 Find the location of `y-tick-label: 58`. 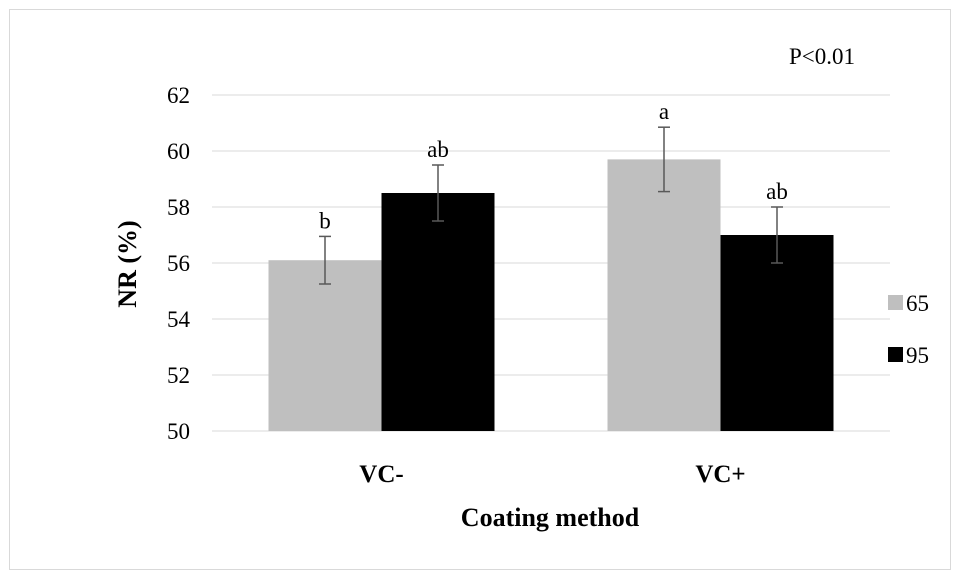

y-tick-label: 58 is located at coordinates (178, 207).